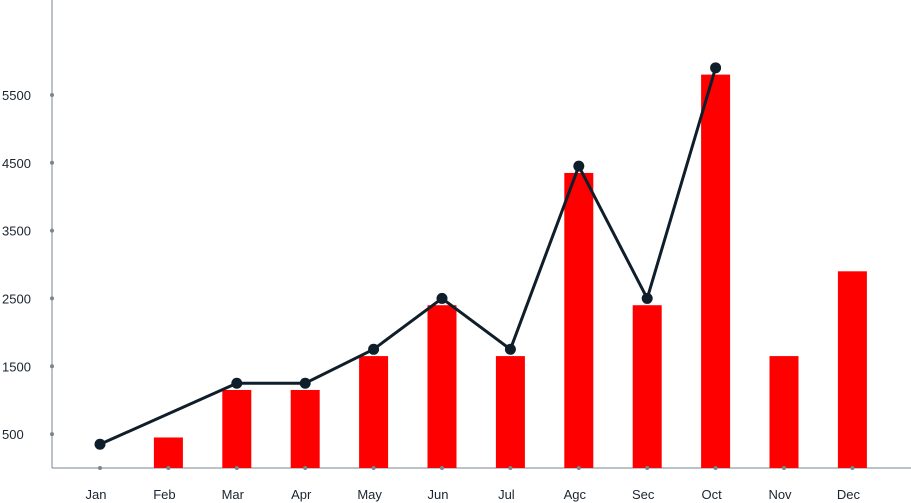  I want to click on line-point-agc, so click(579, 166).